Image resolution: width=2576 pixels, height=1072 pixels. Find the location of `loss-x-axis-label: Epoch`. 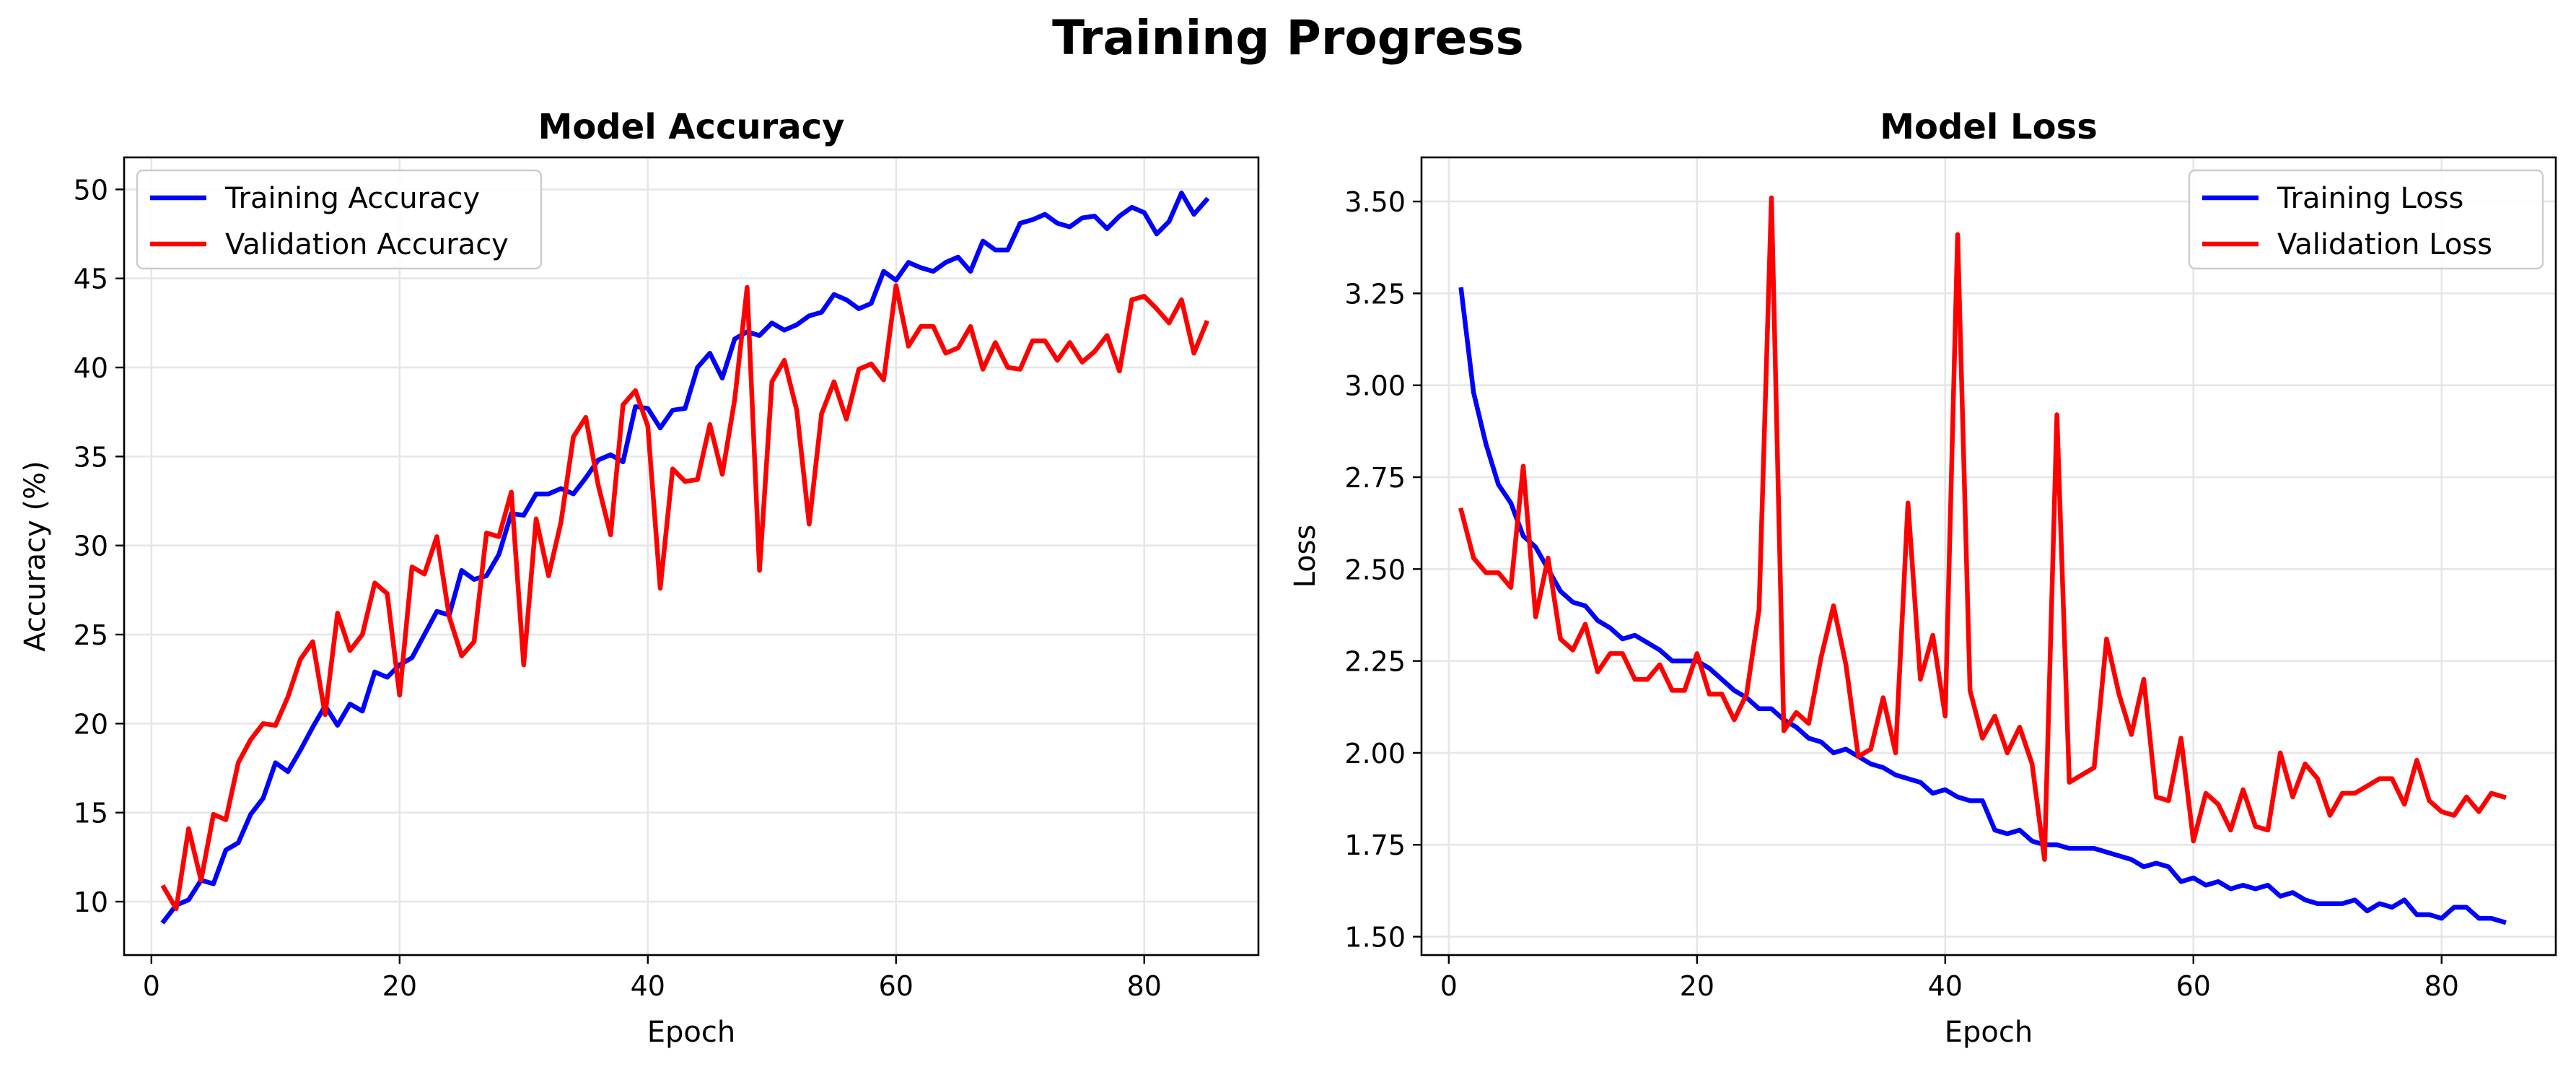

loss-x-axis-label: Epoch is located at coordinates (1989, 1032).